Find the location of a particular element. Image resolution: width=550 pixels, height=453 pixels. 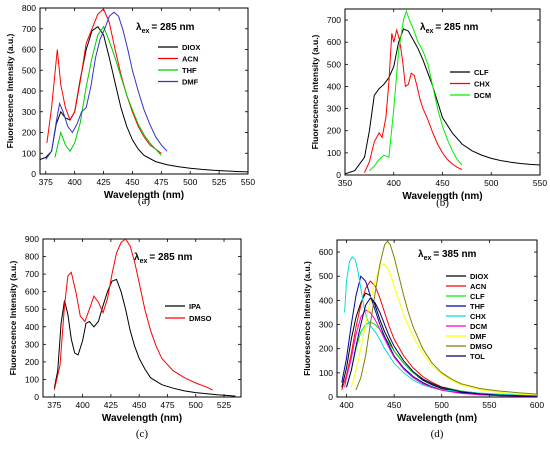

panel-caption: (c) is located at coordinates (142, 434).